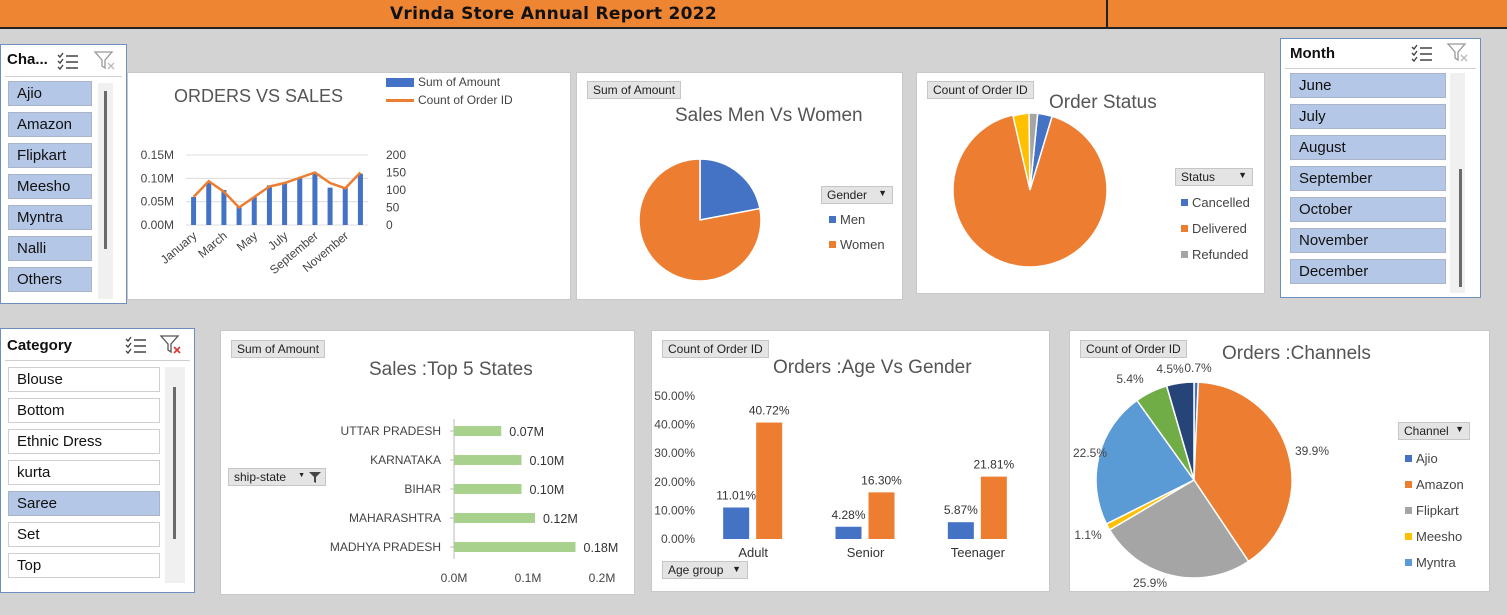 This screenshot has height=615, width=1507. Describe the element at coordinates (1150, 583) in the screenshot. I see `channel-data-label: 25.9%` at that location.